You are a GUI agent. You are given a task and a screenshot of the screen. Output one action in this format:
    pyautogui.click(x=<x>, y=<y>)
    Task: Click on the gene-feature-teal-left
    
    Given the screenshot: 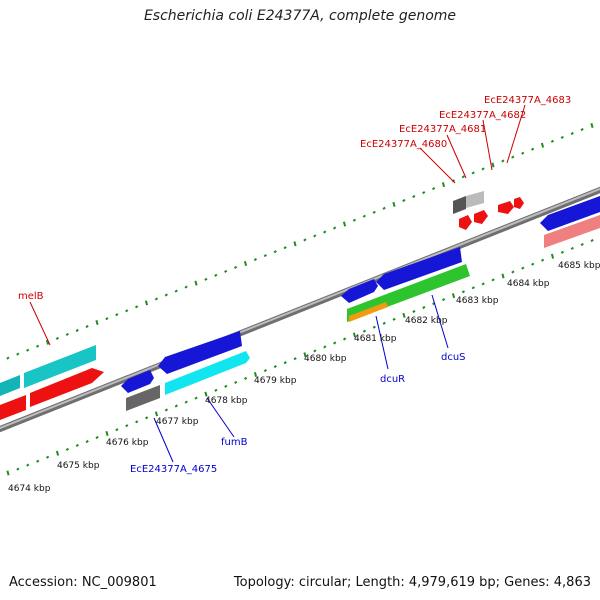 What is the action you would take?
    pyautogui.click(x=10, y=385)
    